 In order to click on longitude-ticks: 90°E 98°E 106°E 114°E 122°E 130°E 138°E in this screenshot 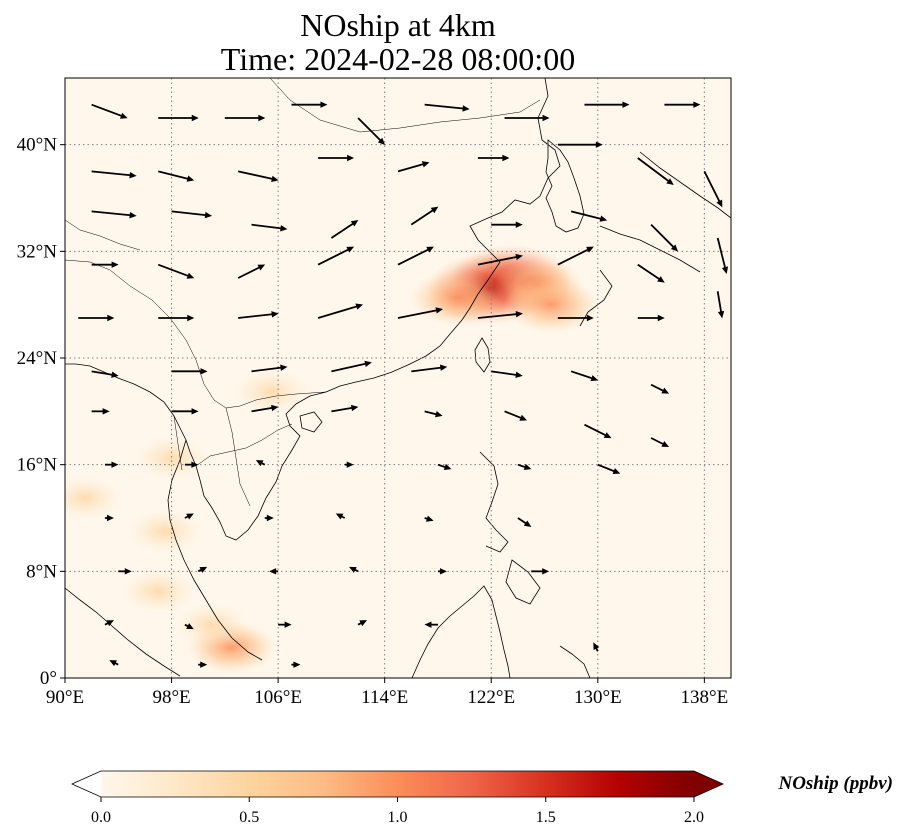, I will do `click(387, 693)`.